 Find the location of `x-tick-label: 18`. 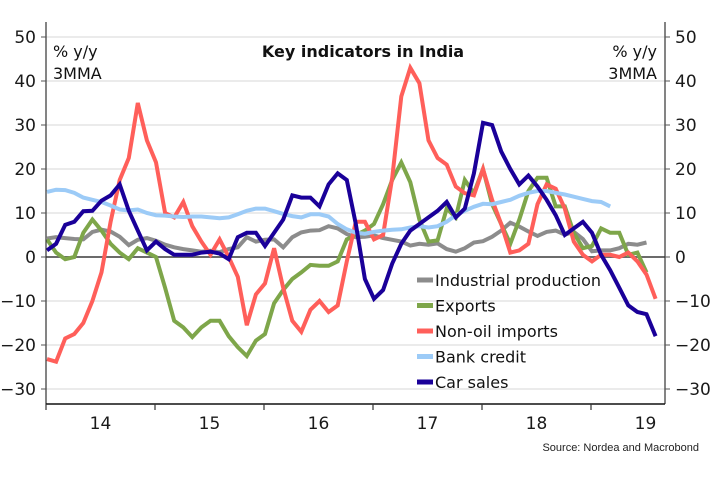

x-tick-label: 18 is located at coordinates (537, 424).